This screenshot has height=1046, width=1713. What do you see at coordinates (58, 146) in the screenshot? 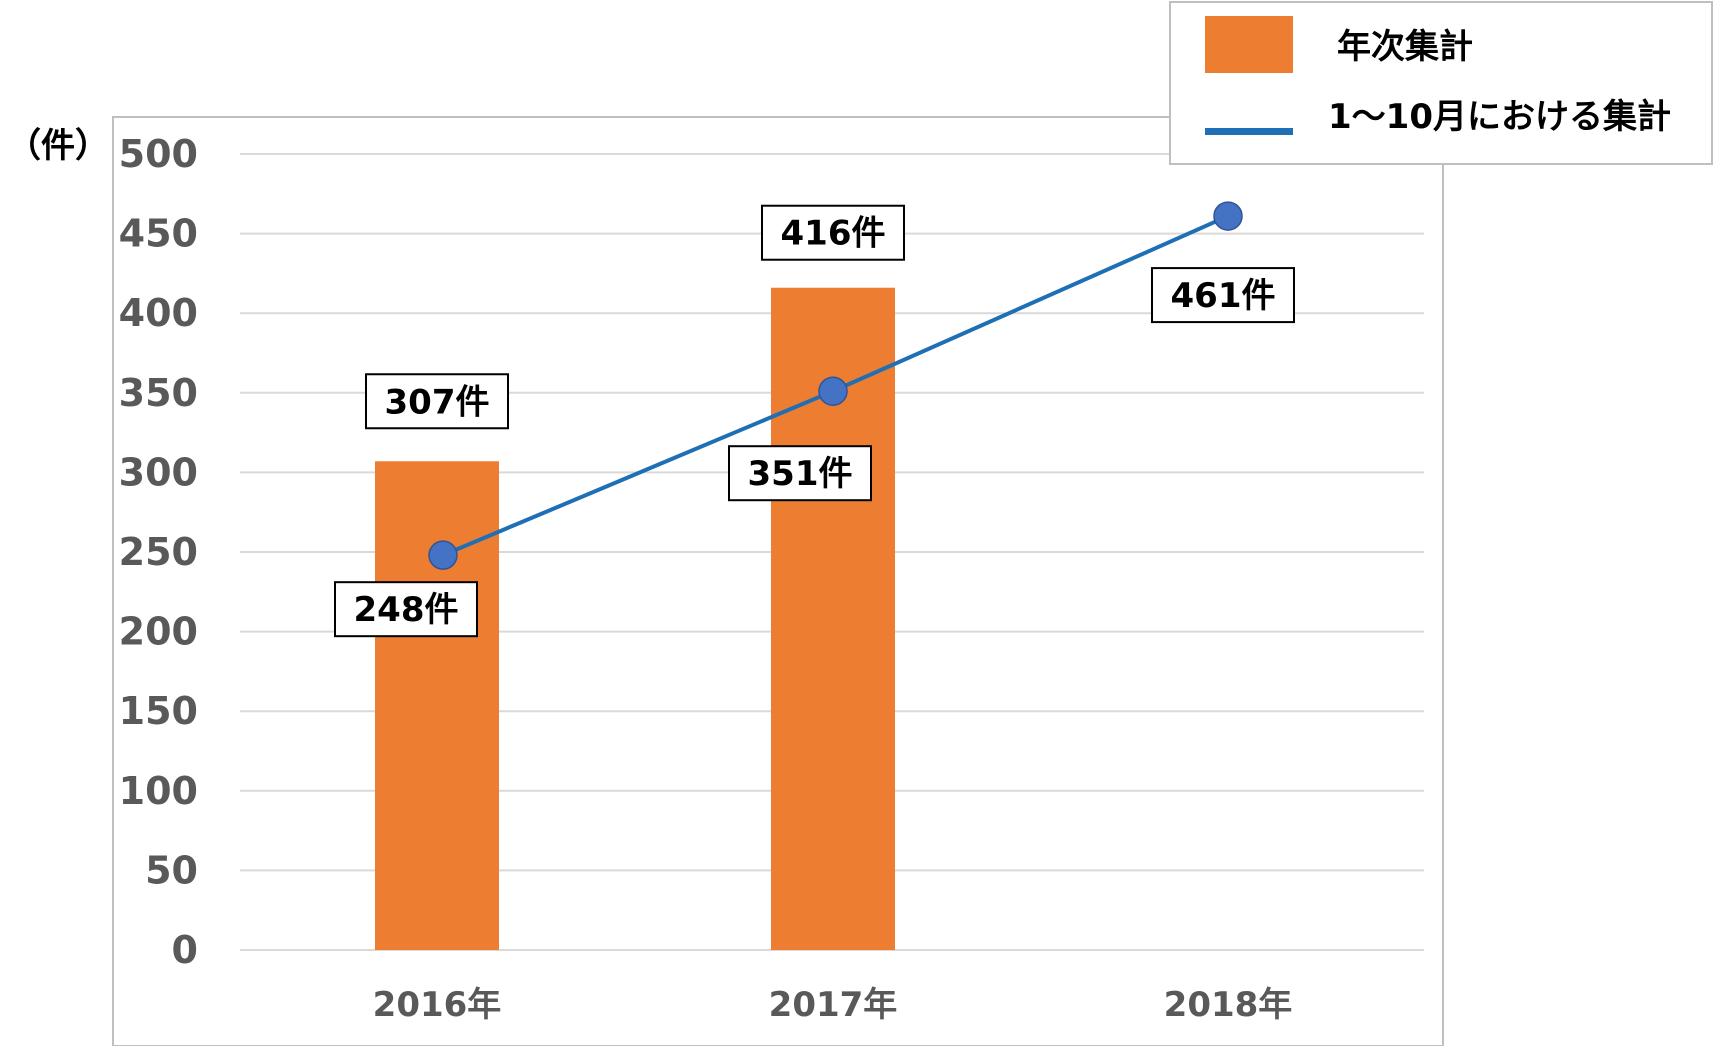
I see `y-axis-unit-label: （件）` at bounding box center [58, 146].